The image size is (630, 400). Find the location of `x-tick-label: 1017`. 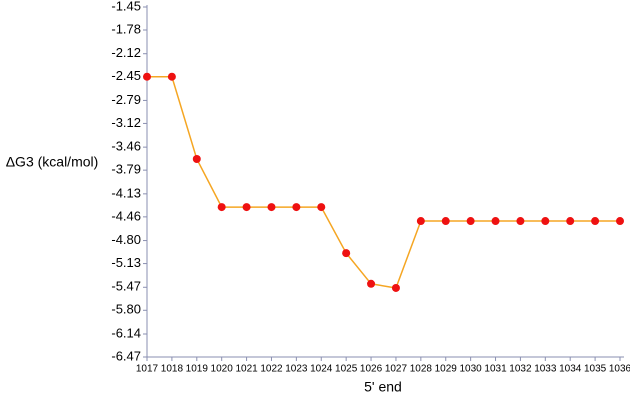

x-tick-label: 1017 is located at coordinates (147, 369).